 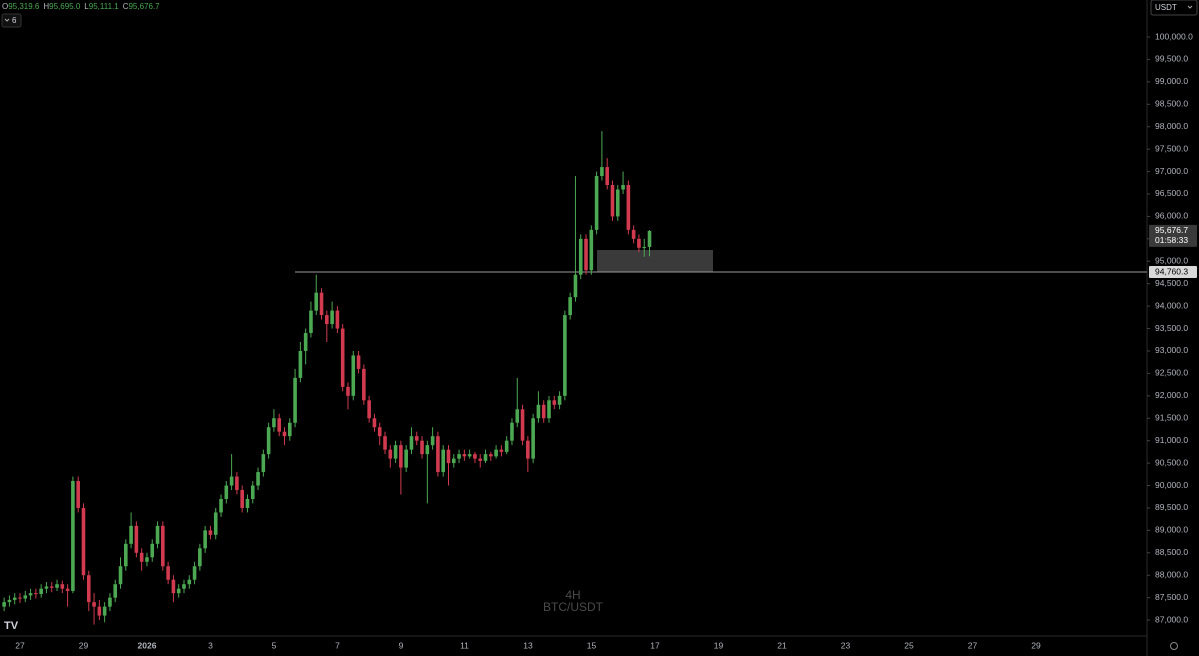 What do you see at coordinates (210, 645) in the screenshot?
I see `x-tick-label: 3` at bounding box center [210, 645].